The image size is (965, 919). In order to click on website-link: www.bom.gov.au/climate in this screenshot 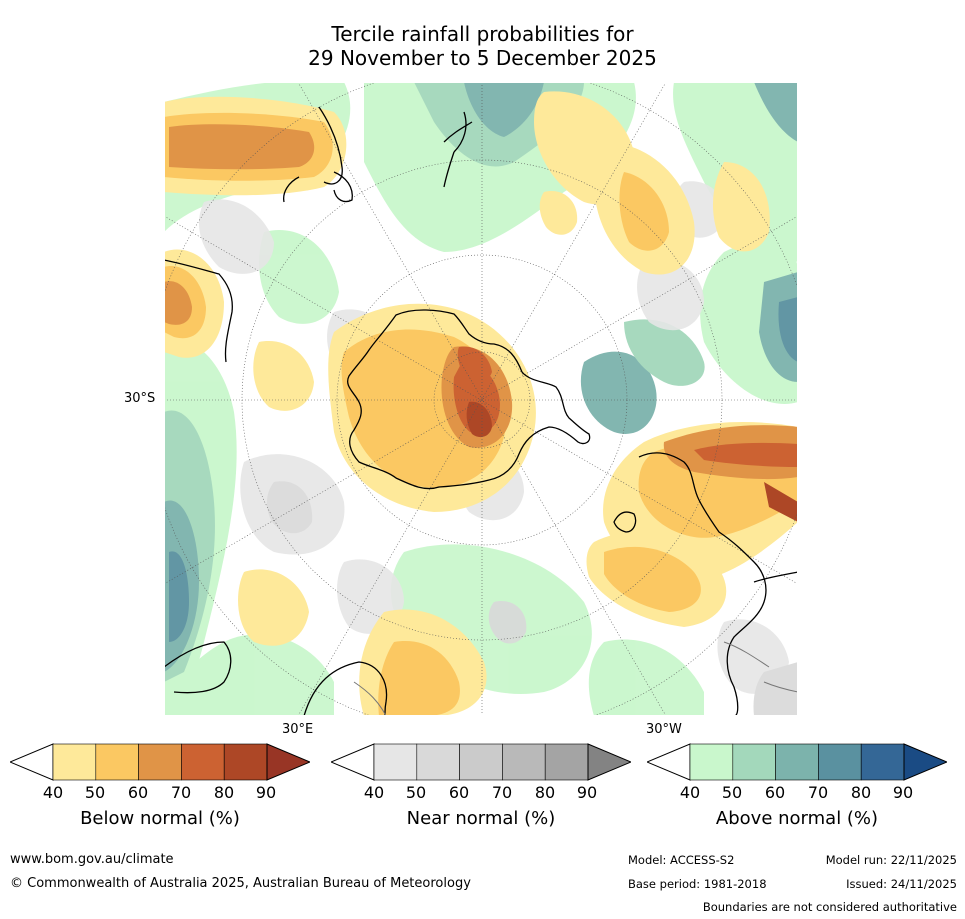, I will do `click(92, 859)`.